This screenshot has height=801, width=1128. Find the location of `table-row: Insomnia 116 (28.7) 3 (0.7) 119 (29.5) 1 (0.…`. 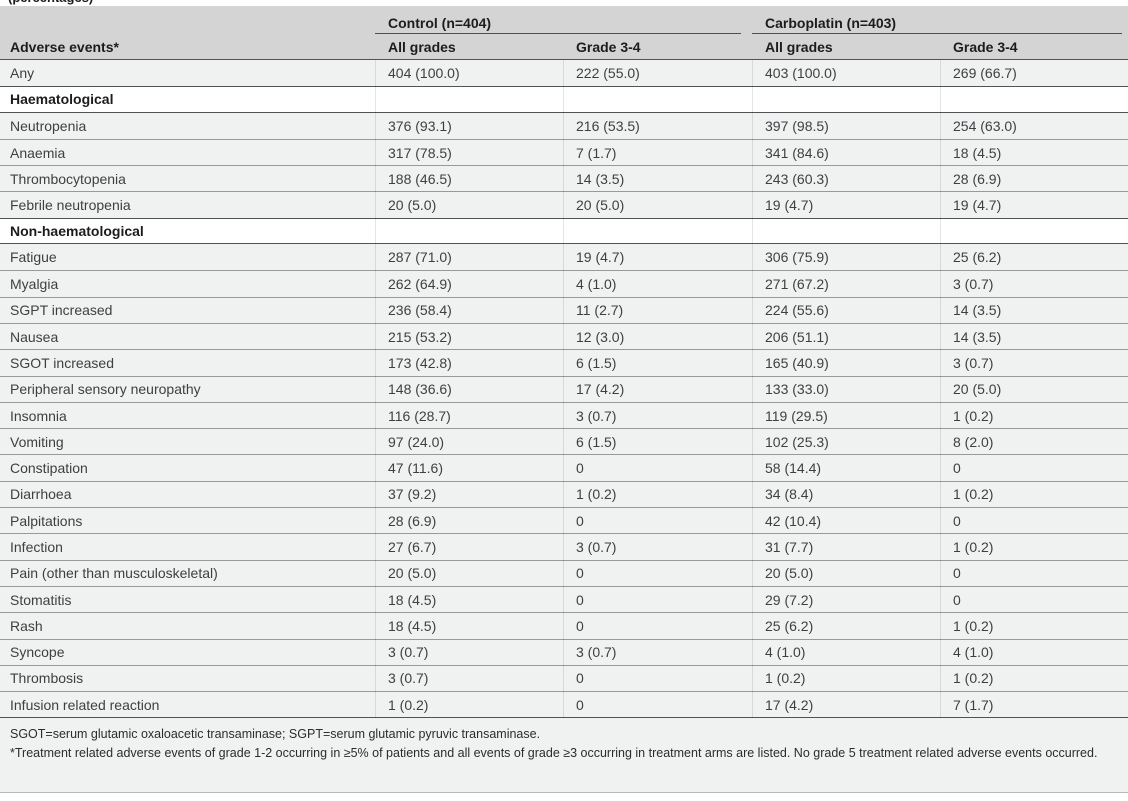

table-row: Insomnia 116 (28.7) 3 (0.7) 119 (29.5) 1 (0.… is located at coordinates (564, 415).